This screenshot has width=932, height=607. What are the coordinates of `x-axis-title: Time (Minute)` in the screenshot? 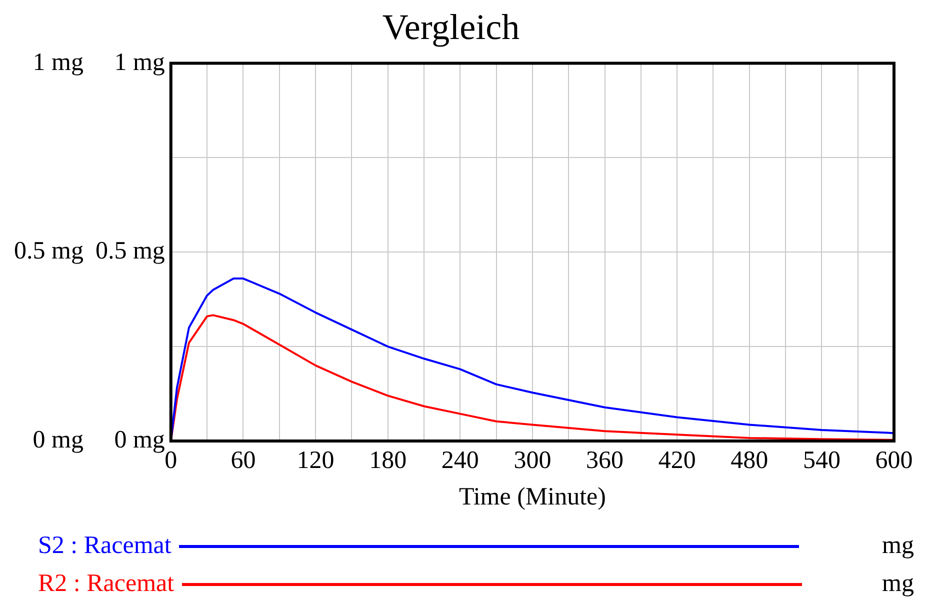 It's located at (532, 497).